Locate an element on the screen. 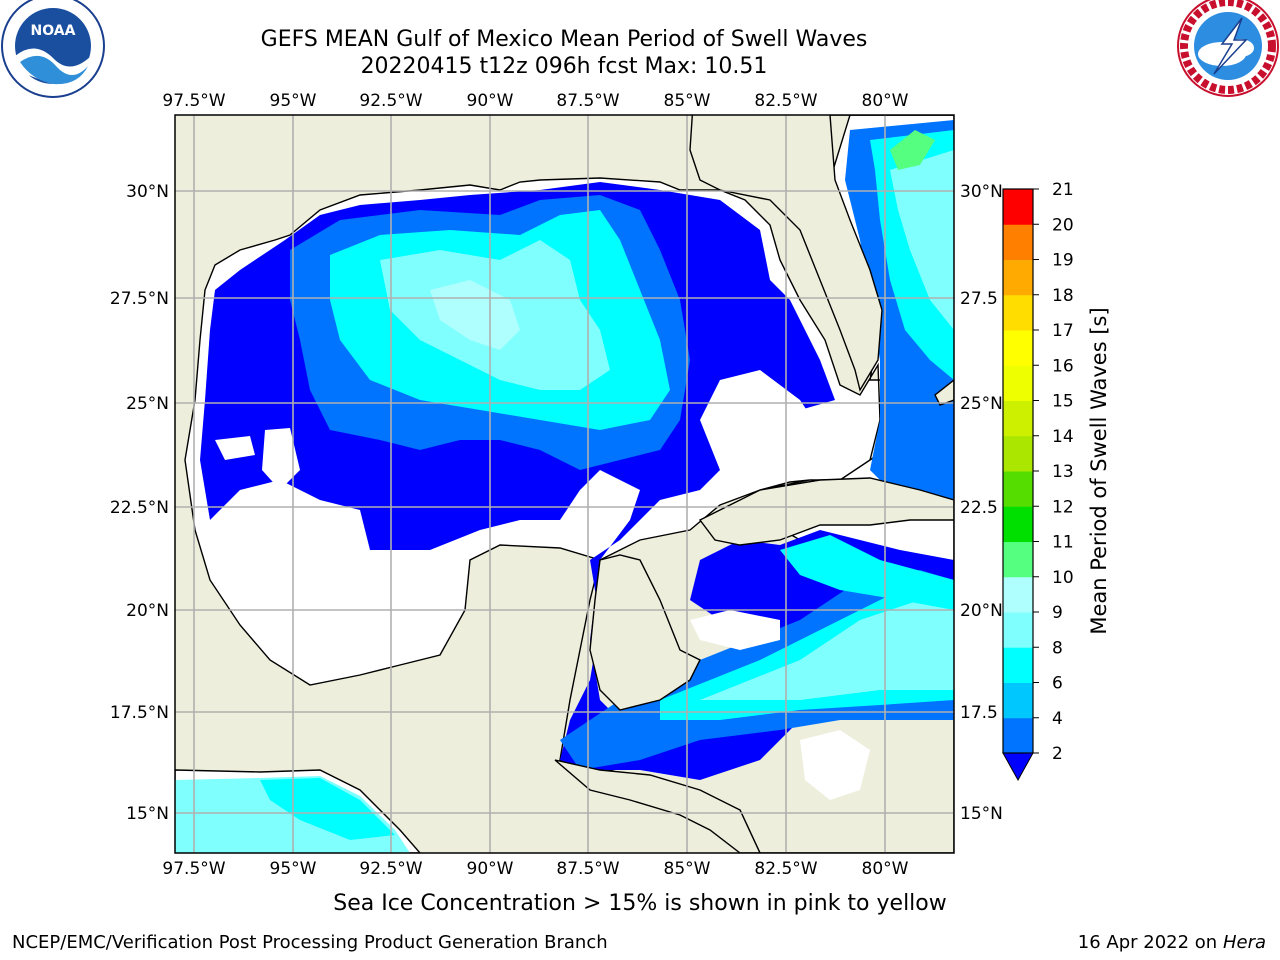  colorbar-label: Mean Period of Swell Waves [s] is located at coordinates (1099, 470).